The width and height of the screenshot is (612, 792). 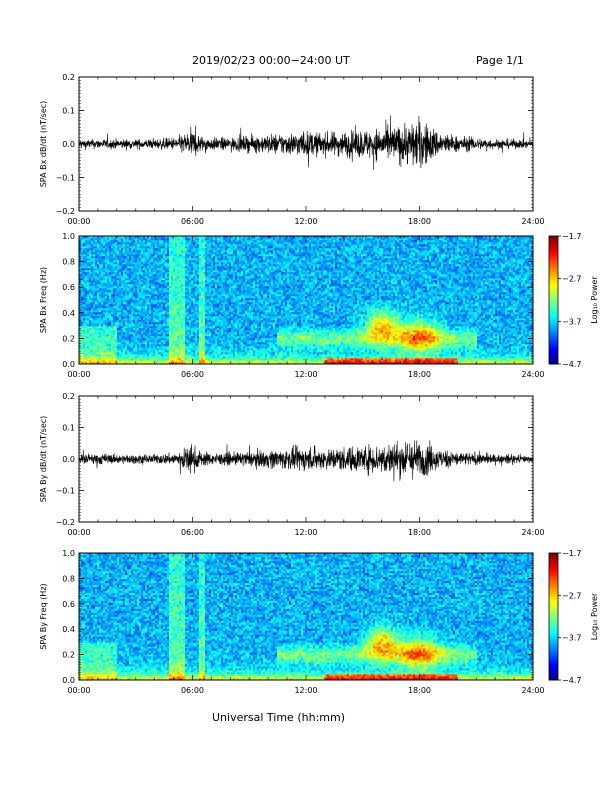 What do you see at coordinates (500, 60) in the screenshot?
I see `page-number: Page 1/1` at bounding box center [500, 60].